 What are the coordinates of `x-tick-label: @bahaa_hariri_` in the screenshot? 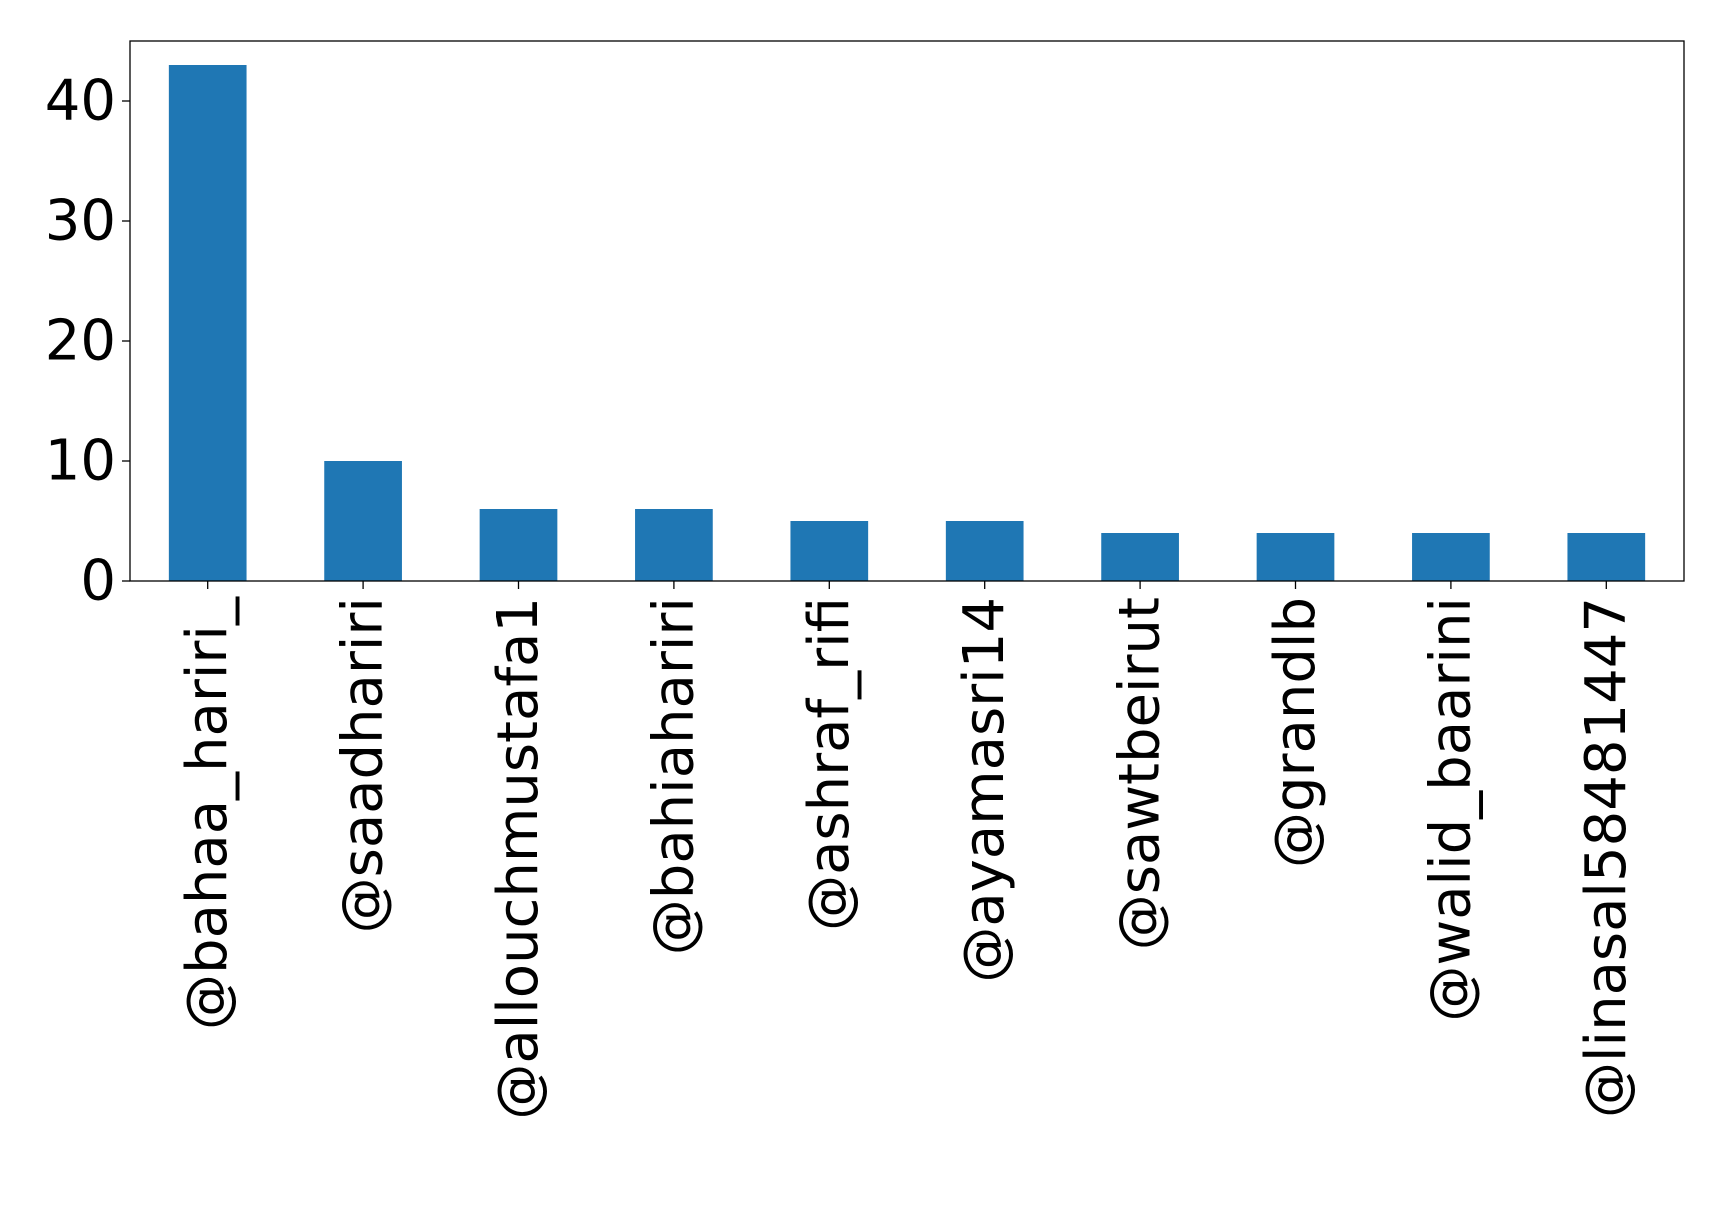 It's located at (207, 813).